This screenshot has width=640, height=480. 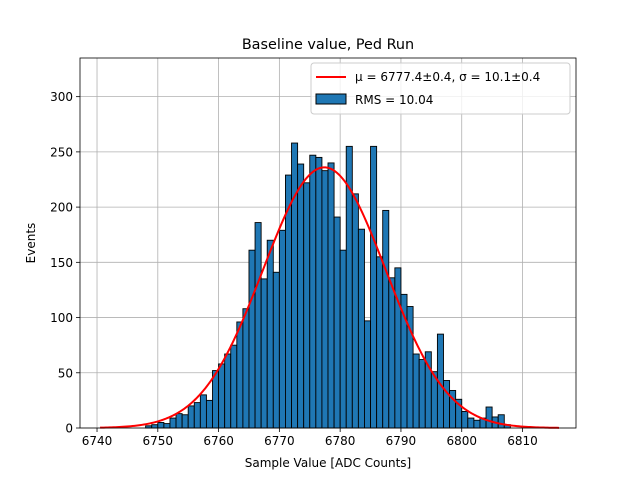 What do you see at coordinates (158, 441) in the screenshot?
I see `x-tick-label: 6750` at bounding box center [158, 441].